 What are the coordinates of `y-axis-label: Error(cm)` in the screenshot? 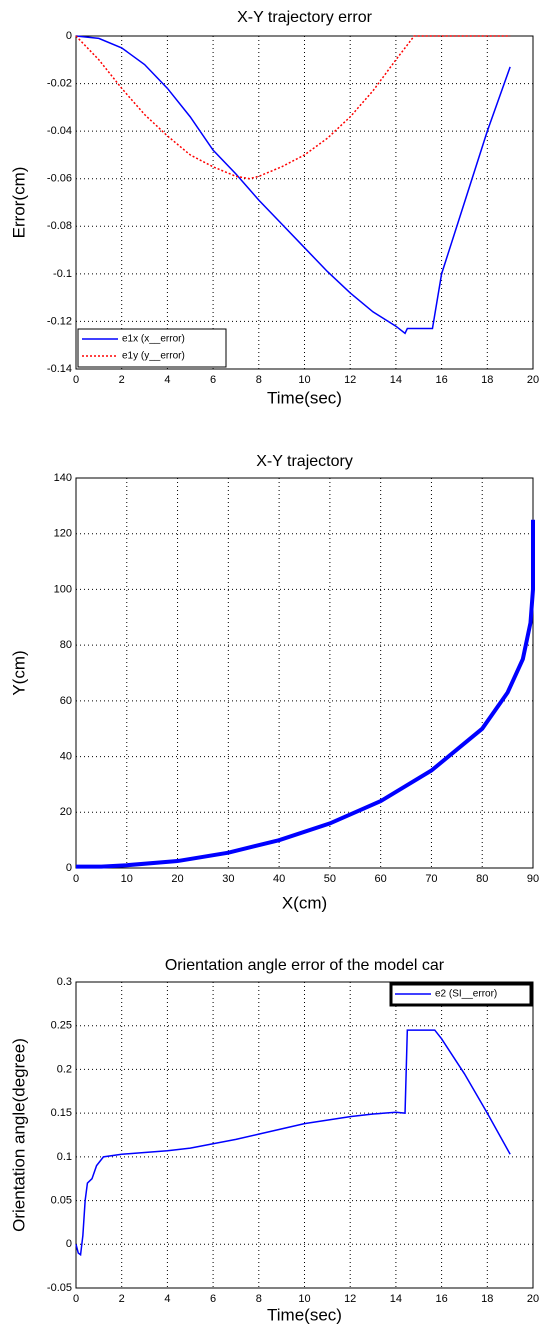 It's located at (18, 203).